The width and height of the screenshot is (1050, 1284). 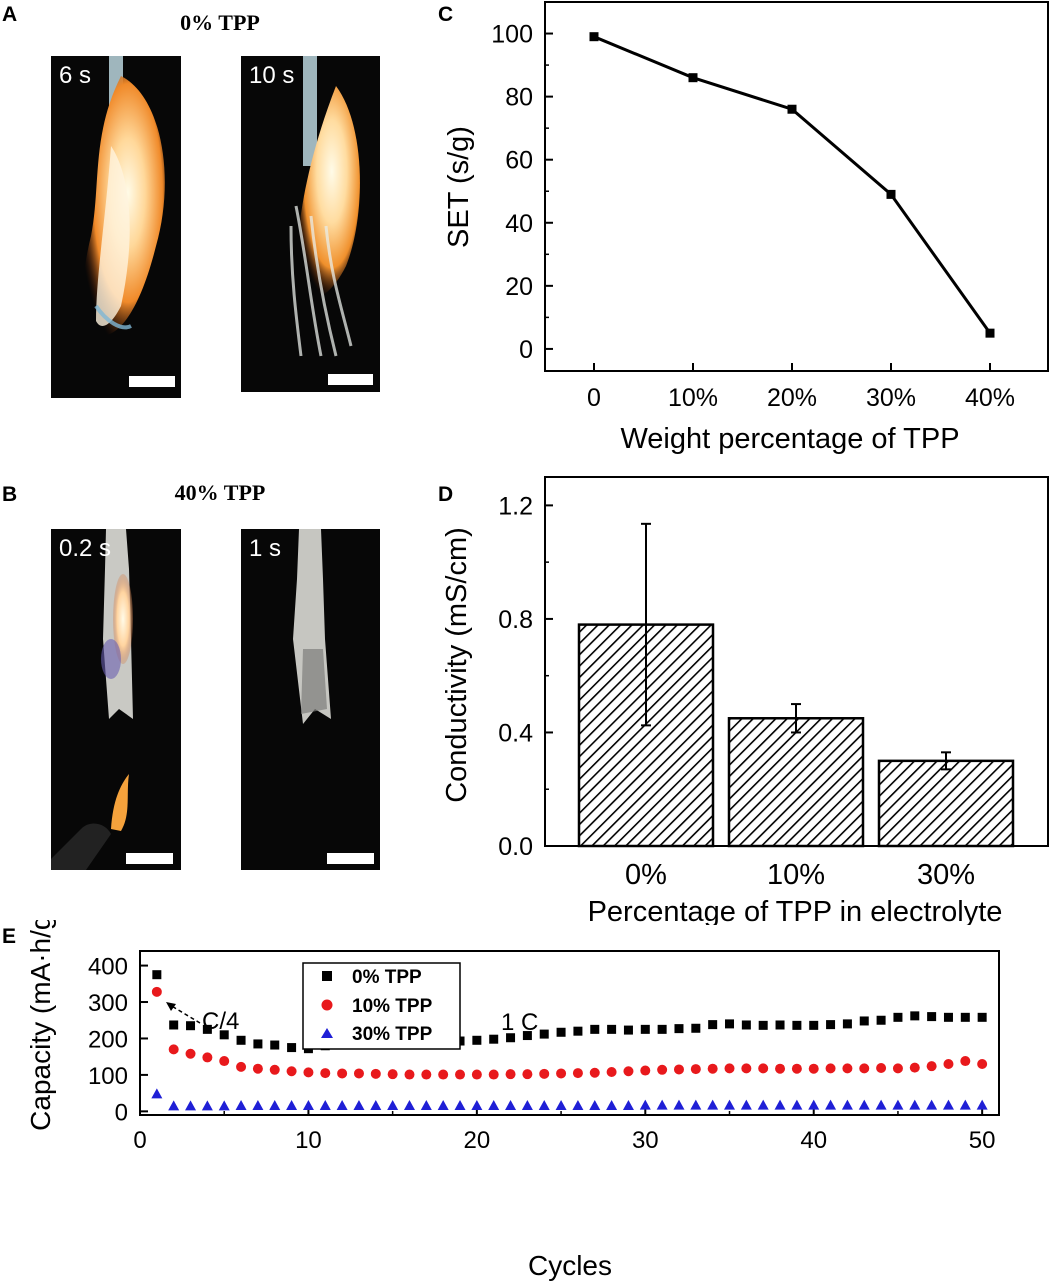 What do you see at coordinates (990, 398) in the screenshot?
I see `x-tick-label: 40%` at bounding box center [990, 398].